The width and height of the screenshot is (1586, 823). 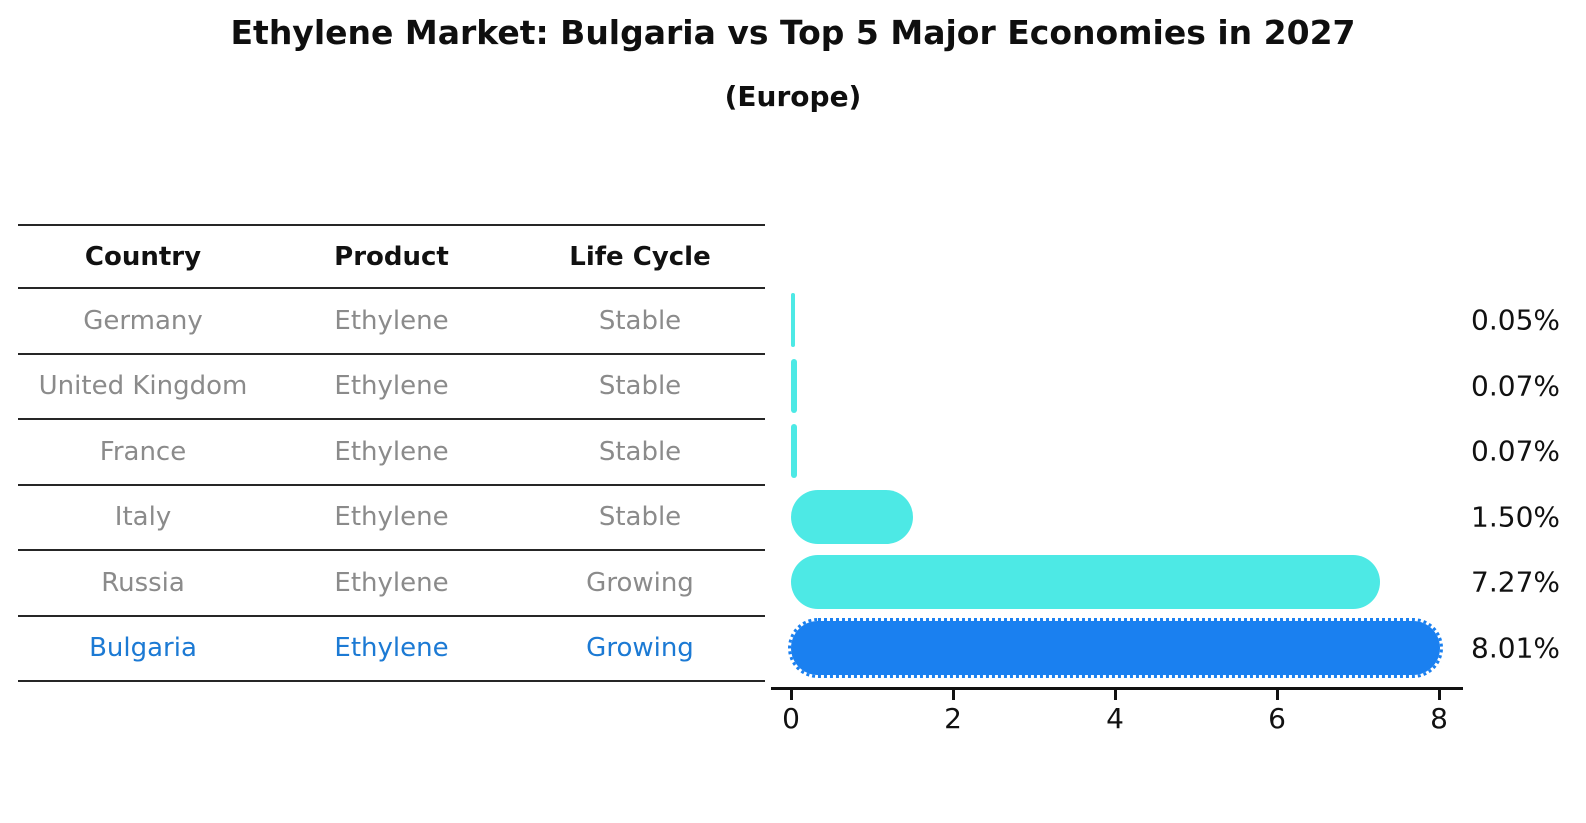 What do you see at coordinates (143, 451) in the screenshot?
I see `cell-country: France` at bounding box center [143, 451].